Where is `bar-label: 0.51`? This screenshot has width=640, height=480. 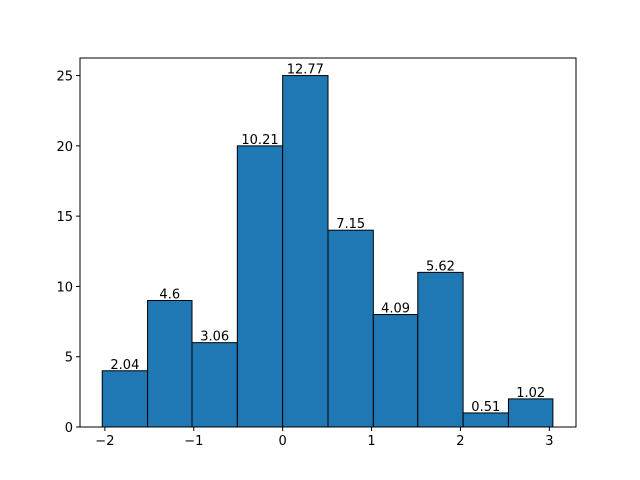
bar-label: 0.51 is located at coordinates (485, 407).